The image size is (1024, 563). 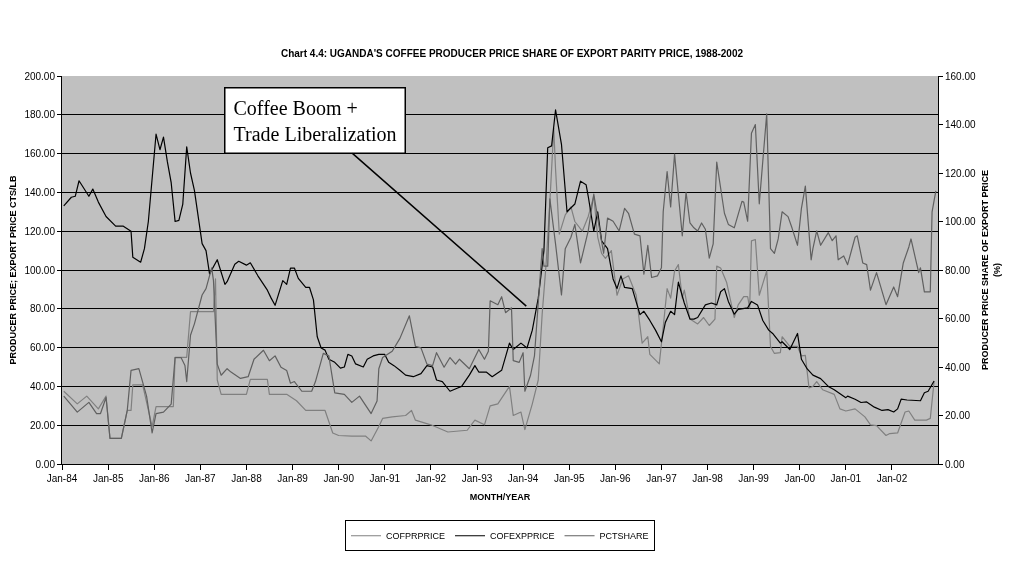 I want to click on x-tick-label: Jan-00, so click(x=800, y=478).